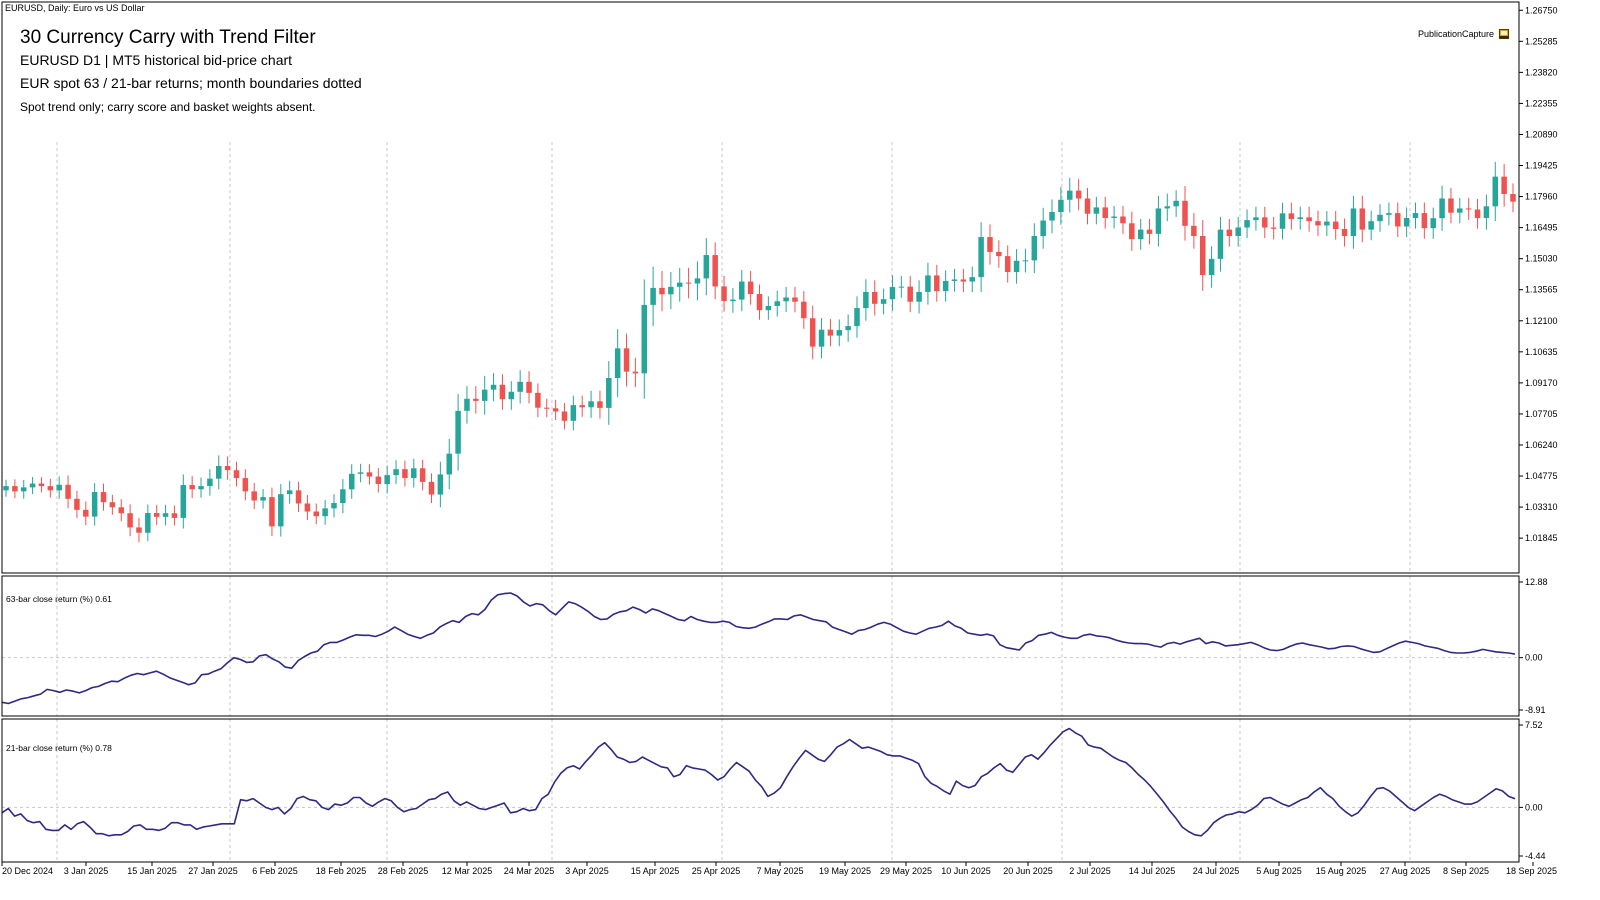 Image resolution: width=1600 pixels, height=900 pixels. What do you see at coordinates (27, 871) in the screenshot?
I see `time-tick-label: 20 Dec 2024` at bounding box center [27, 871].